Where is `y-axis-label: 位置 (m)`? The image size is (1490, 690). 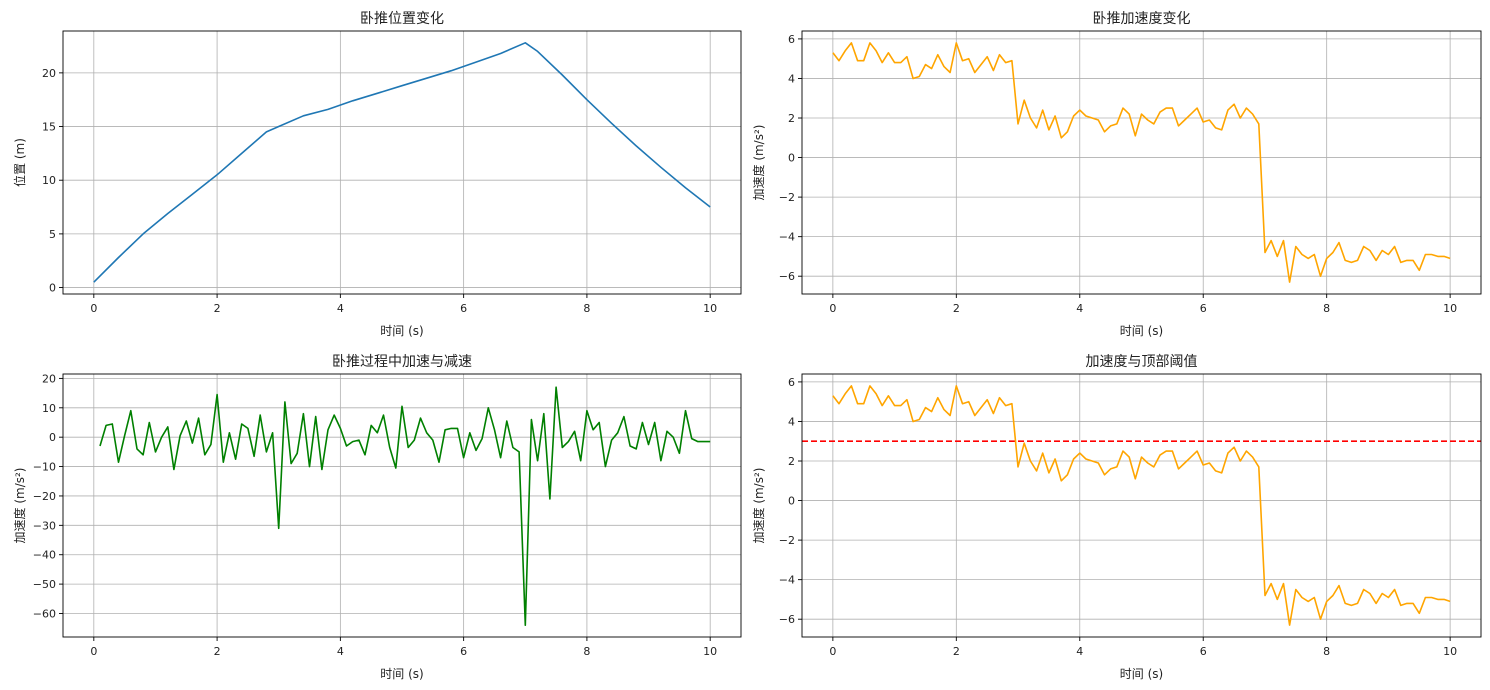
y-axis-label: 位置 (m) is located at coordinates (19, 162).